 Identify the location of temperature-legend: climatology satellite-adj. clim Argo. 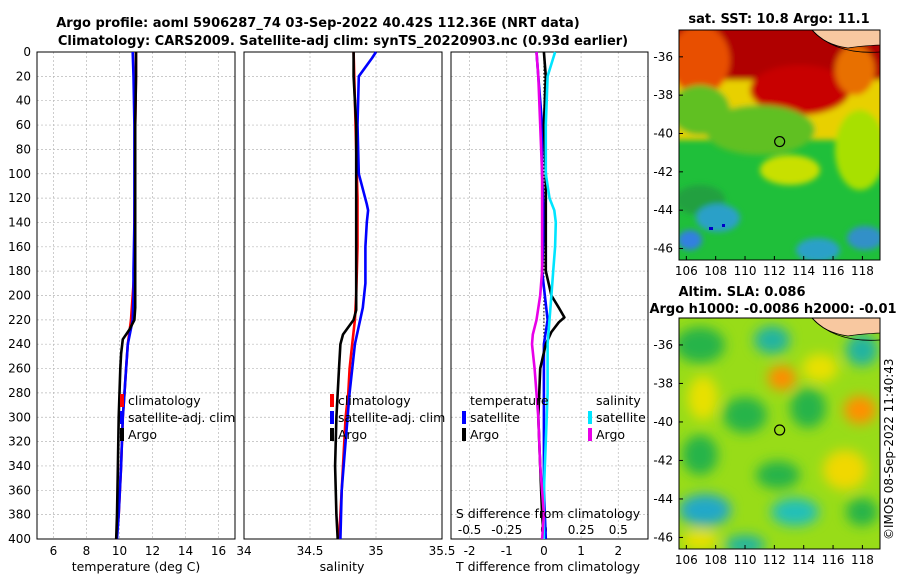
(177, 417).